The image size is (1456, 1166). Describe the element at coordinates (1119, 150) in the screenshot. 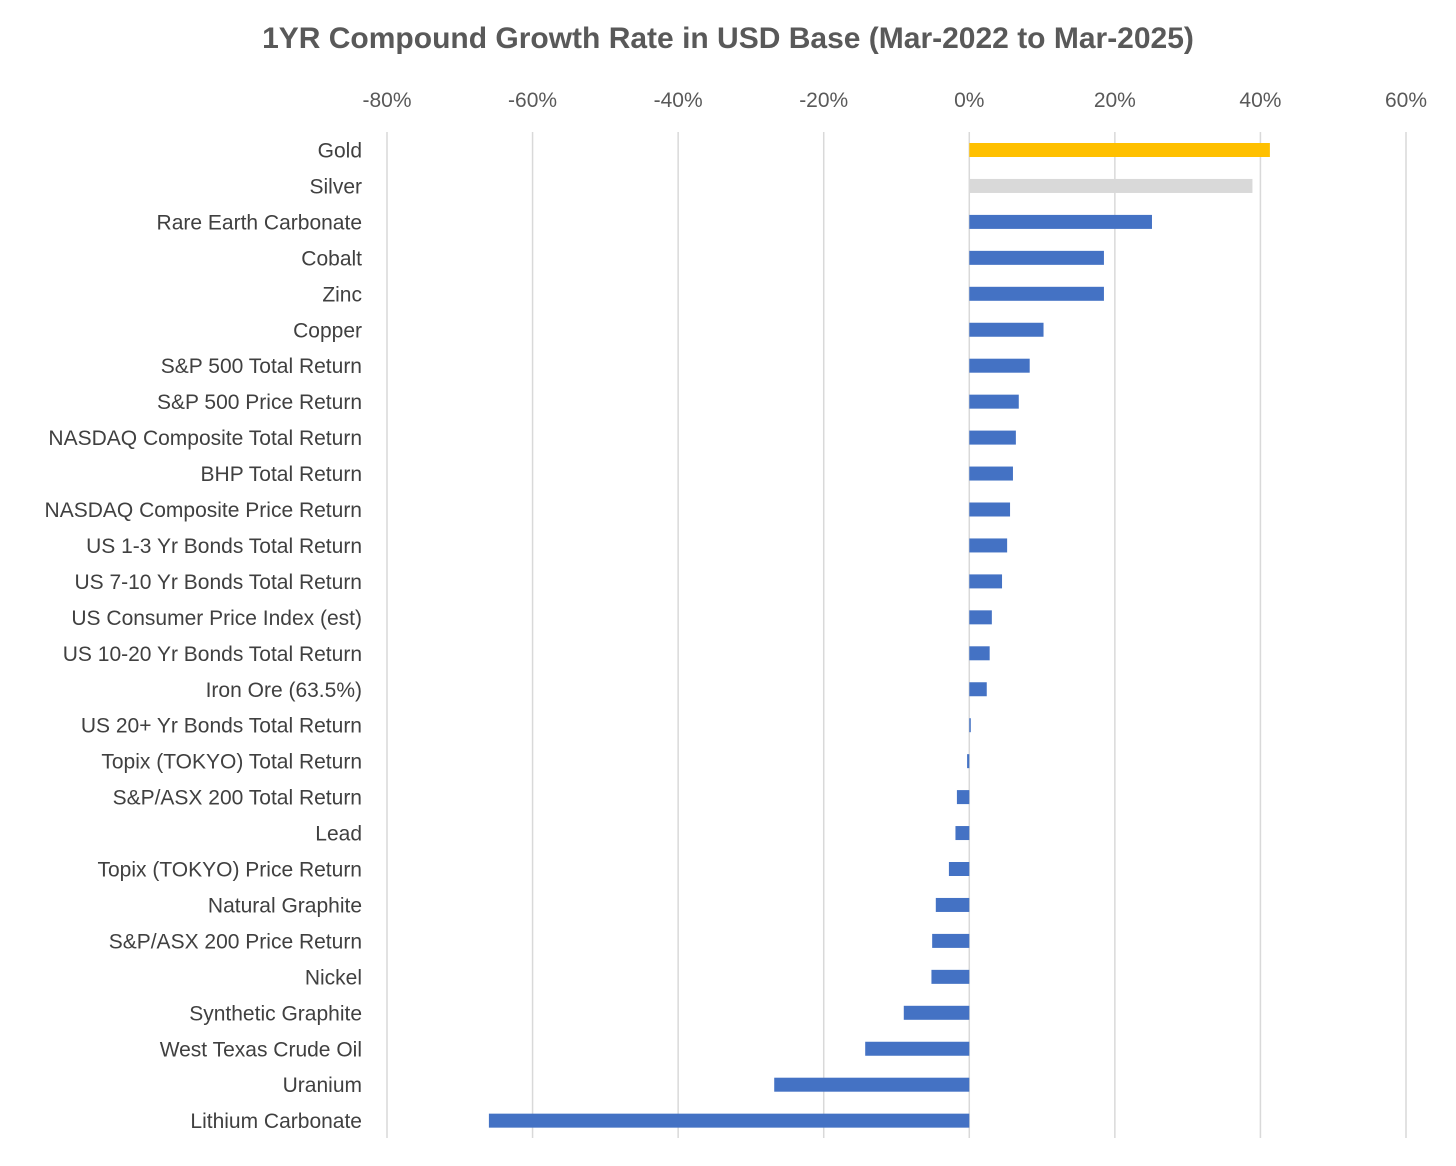

I see `bar-gold` at that location.